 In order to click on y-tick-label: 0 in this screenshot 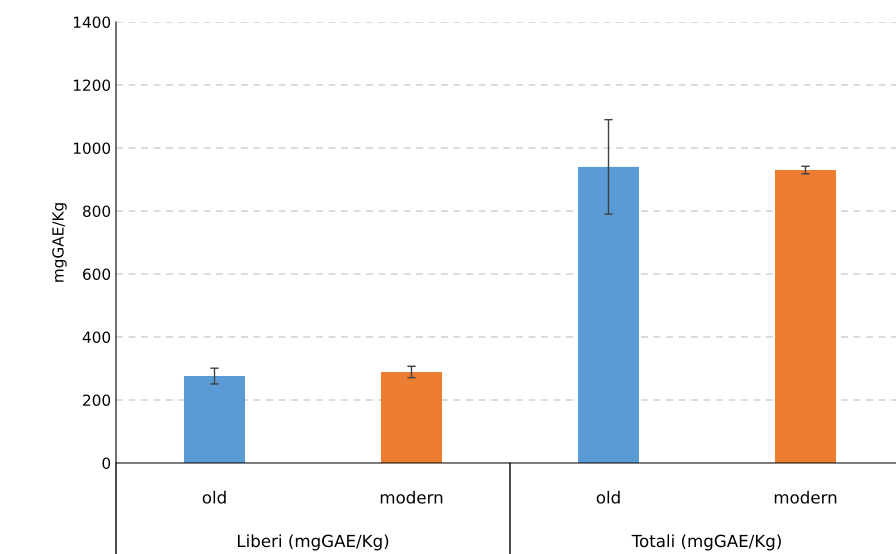, I will do `click(106, 463)`.